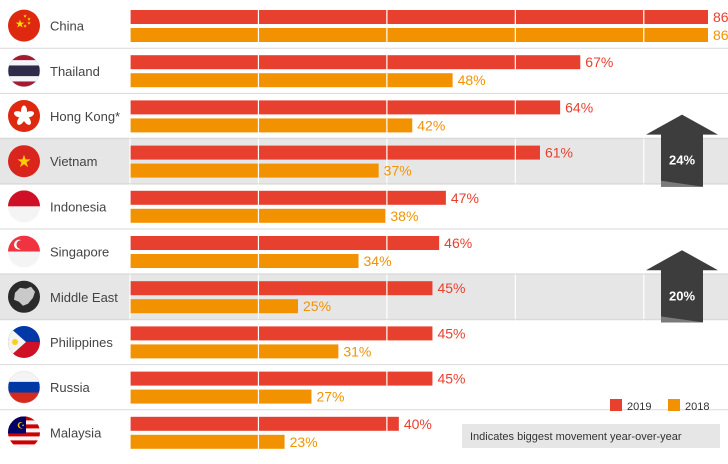  What do you see at coordinates (378, 261) in the screenshot?
I see `value-label-2018-5: 34%` at bounding box center [378, 261].